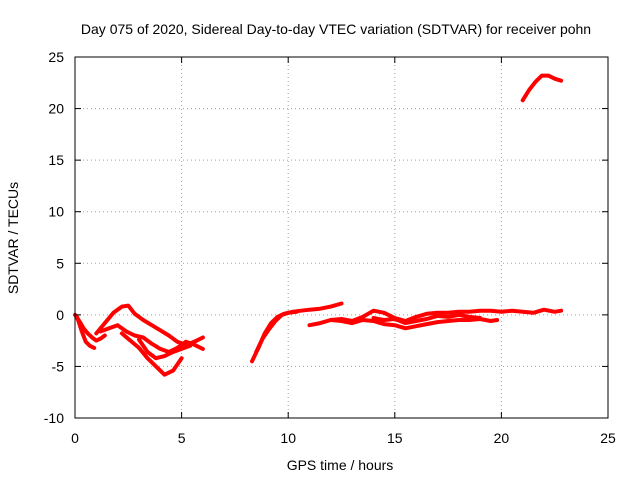 This screenshot has width=640, height=480. What do you see at coordinates (75, 438) in the screenshot?
I see `x-tick-label: 0` at bounding box center [75, 438].